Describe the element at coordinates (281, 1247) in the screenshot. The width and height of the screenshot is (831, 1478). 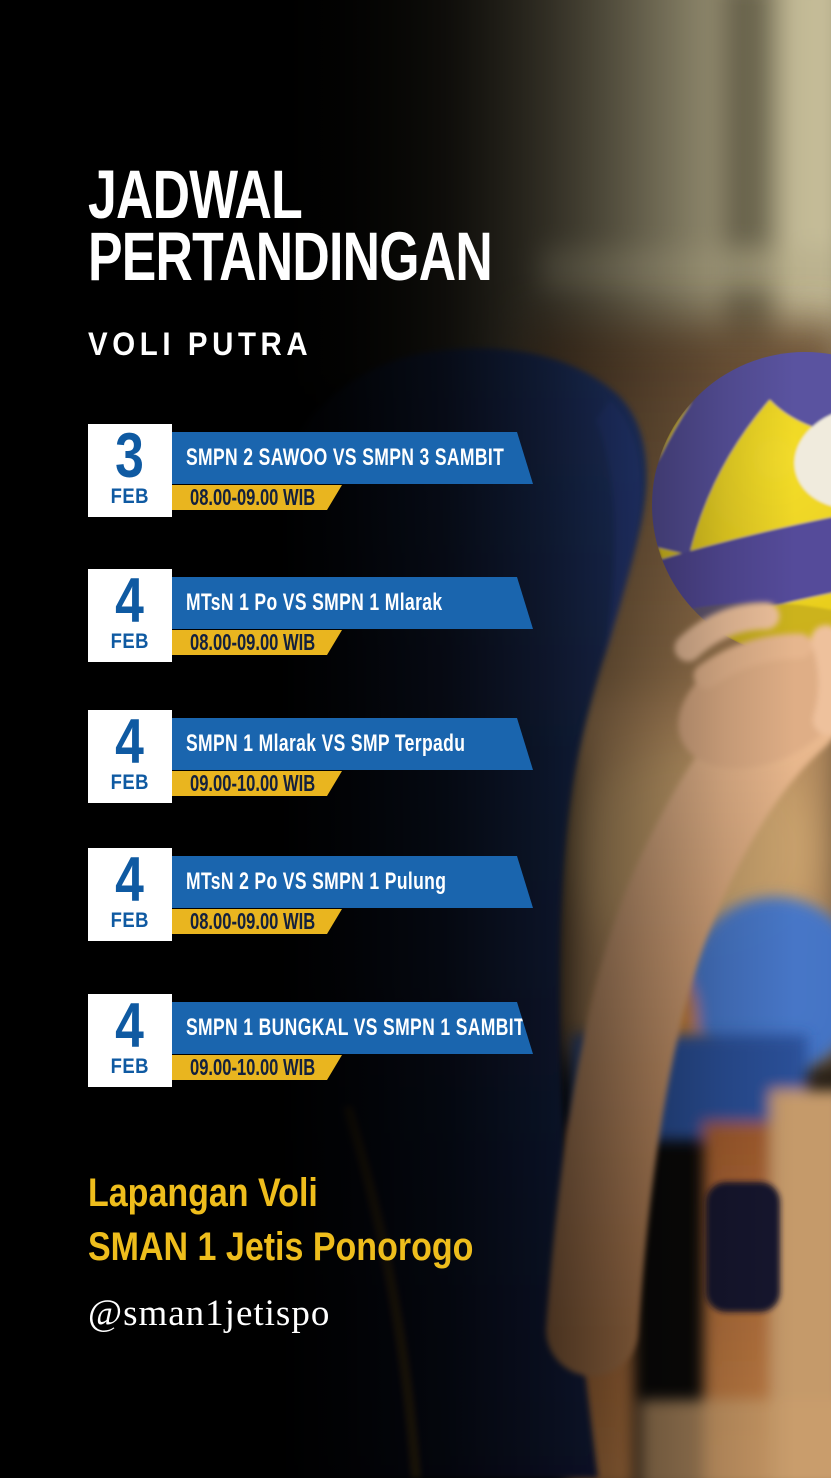
I see `venue-line-2: SMAN 1 Jetis Ponorogo` at that location.